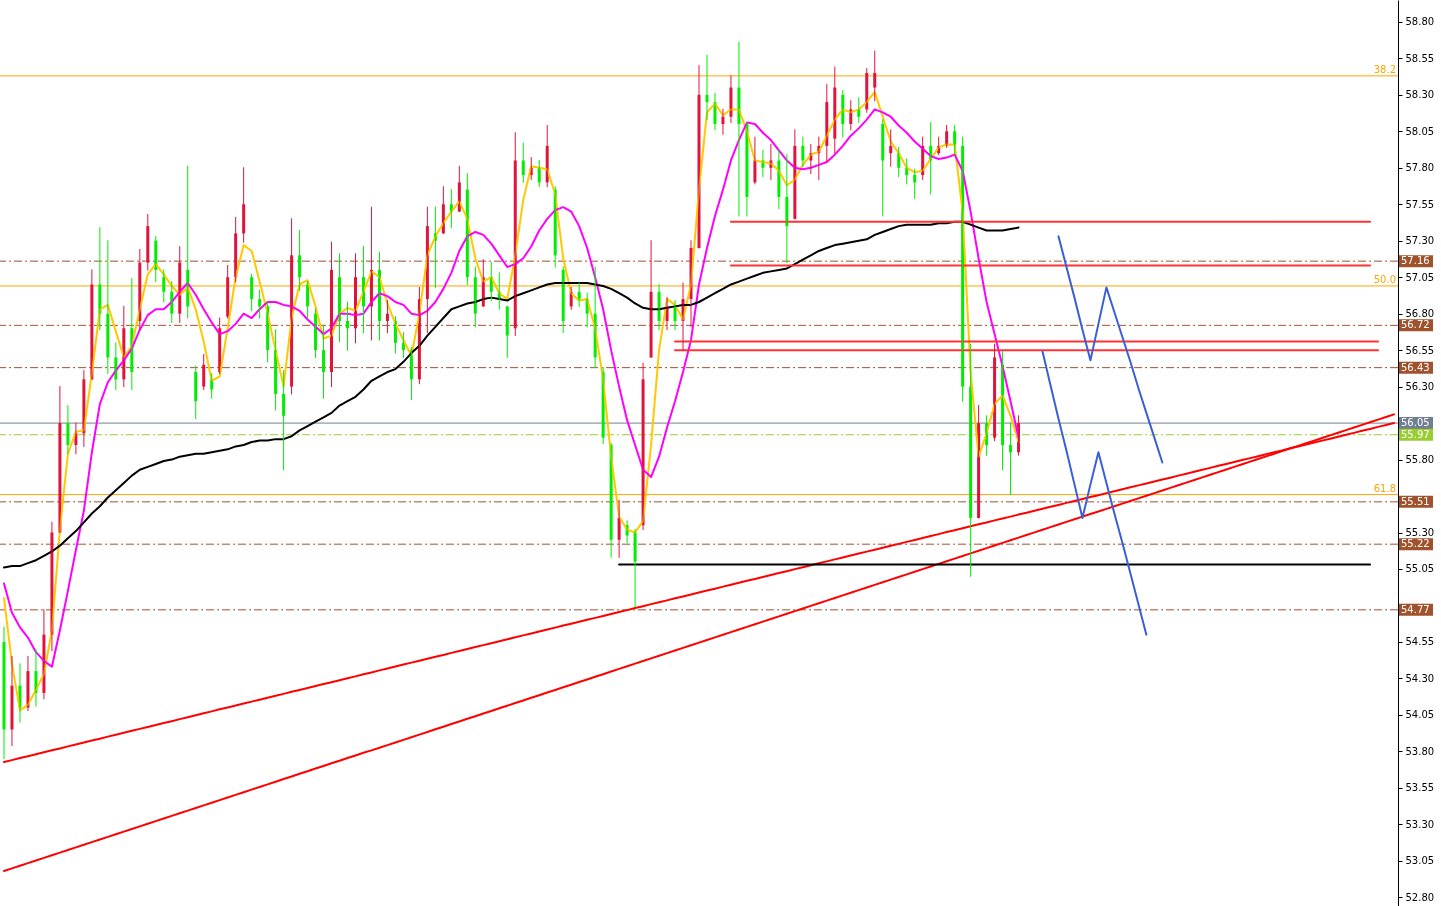 This screenshot has width=1441, height=906. What do you see at coordinates (1420, 569) in the screenshot?
I see `y-tick-label: 55.05` at bounding box center [1420, 569].